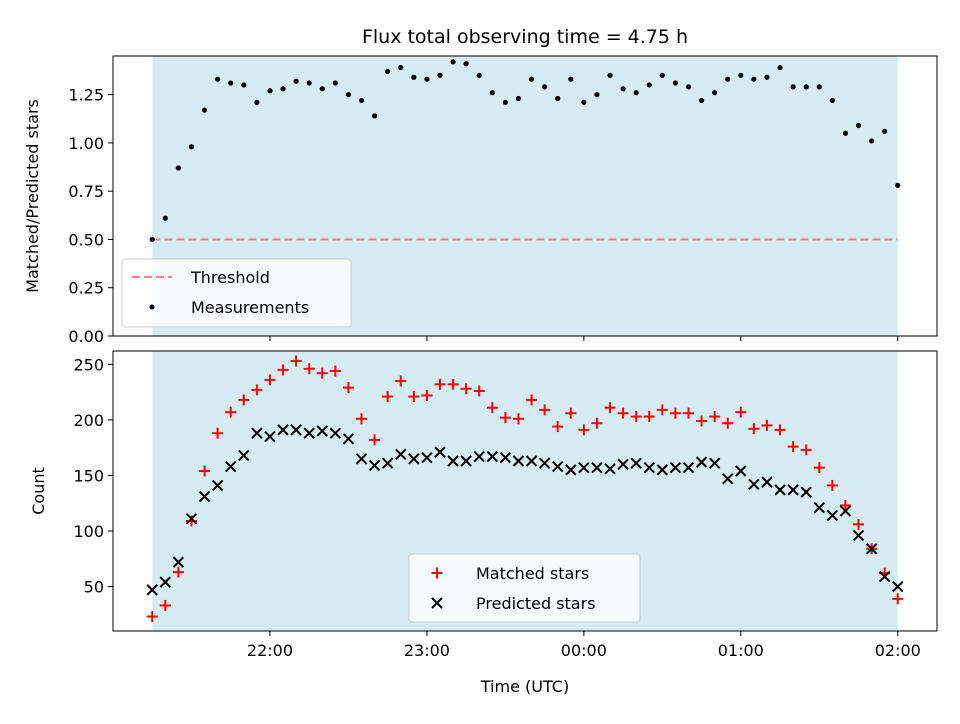  Describe the element at coordinates (741, 650) in the screenshot. I see `bottom-x-tick-label: 01:00` at that location.